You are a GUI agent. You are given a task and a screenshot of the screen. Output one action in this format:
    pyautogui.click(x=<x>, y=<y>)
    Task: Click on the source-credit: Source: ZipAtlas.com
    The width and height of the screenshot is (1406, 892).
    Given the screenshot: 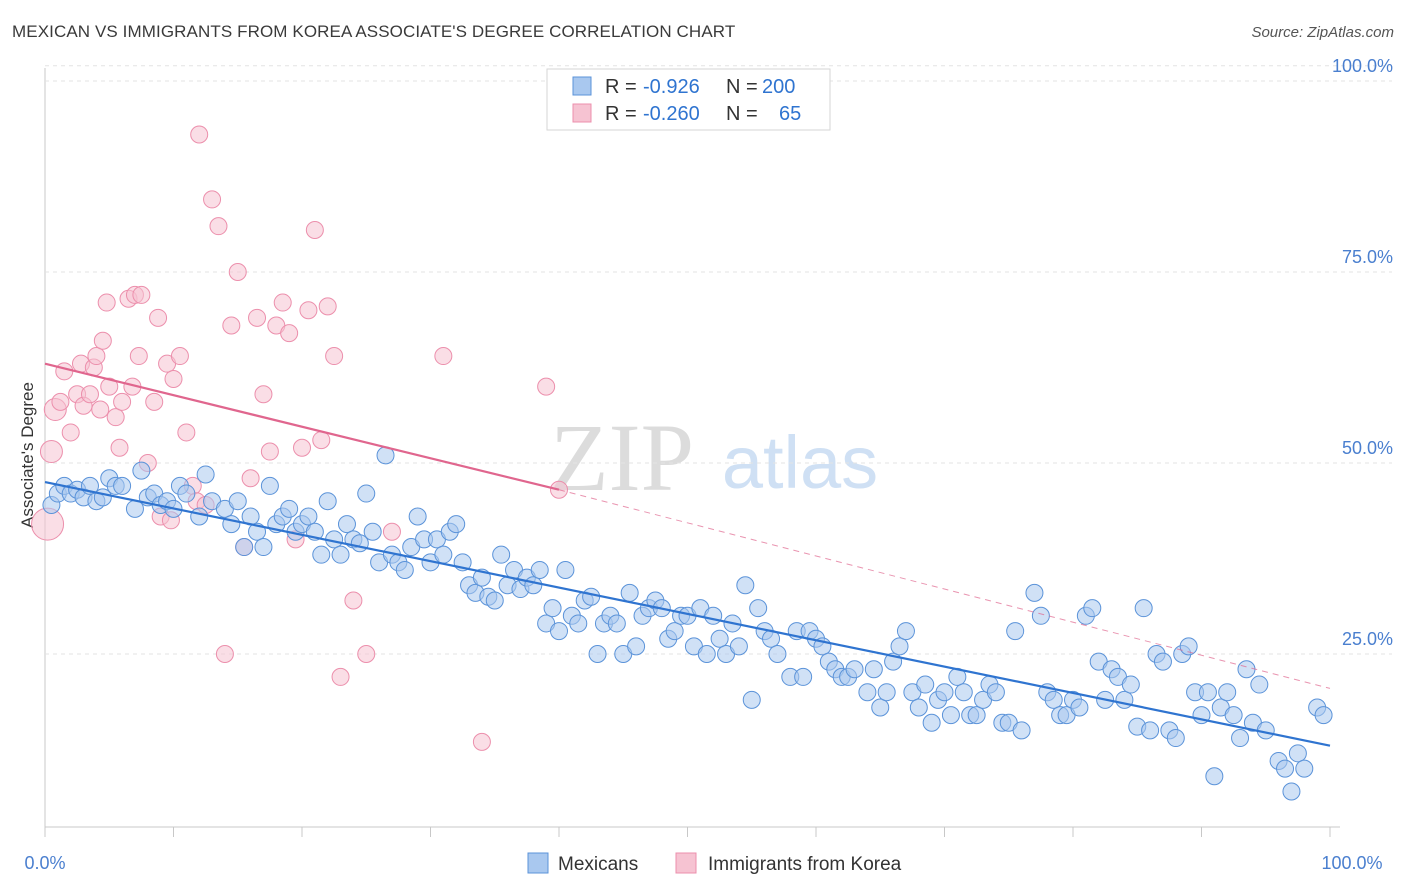 What is the action you would take?
    pyautogui.click(x=1322, y=32)
    